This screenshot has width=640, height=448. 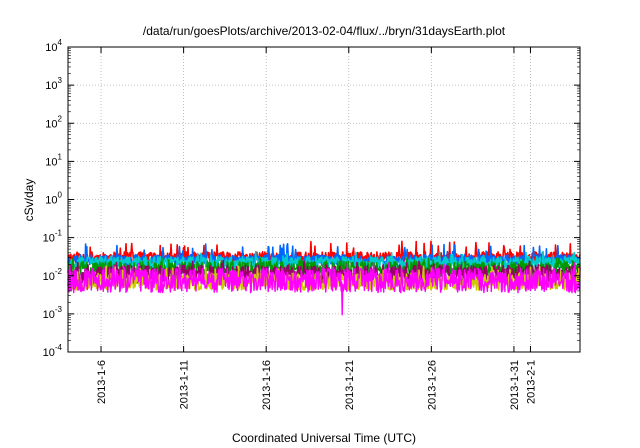 I want to click on x-tick-label: 2013-1-11, so click(x=185, y=384).